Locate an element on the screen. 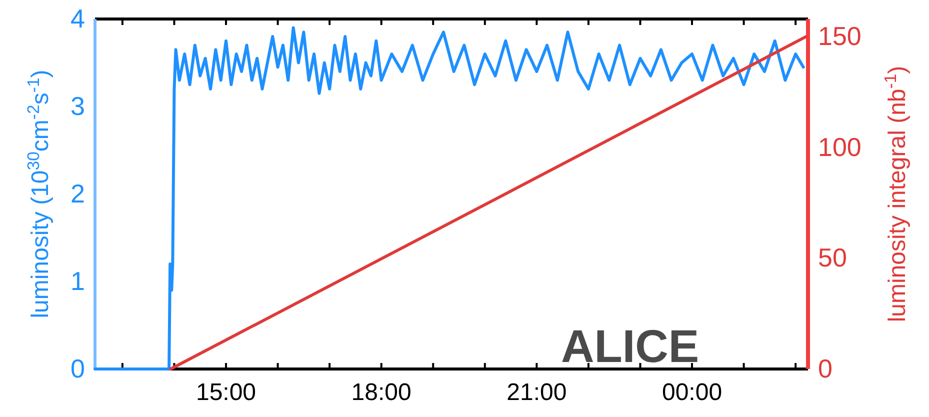 The width and height of the screenshot is (929, 417). y-tick-label: 1 is located at coordinates (77, 281).